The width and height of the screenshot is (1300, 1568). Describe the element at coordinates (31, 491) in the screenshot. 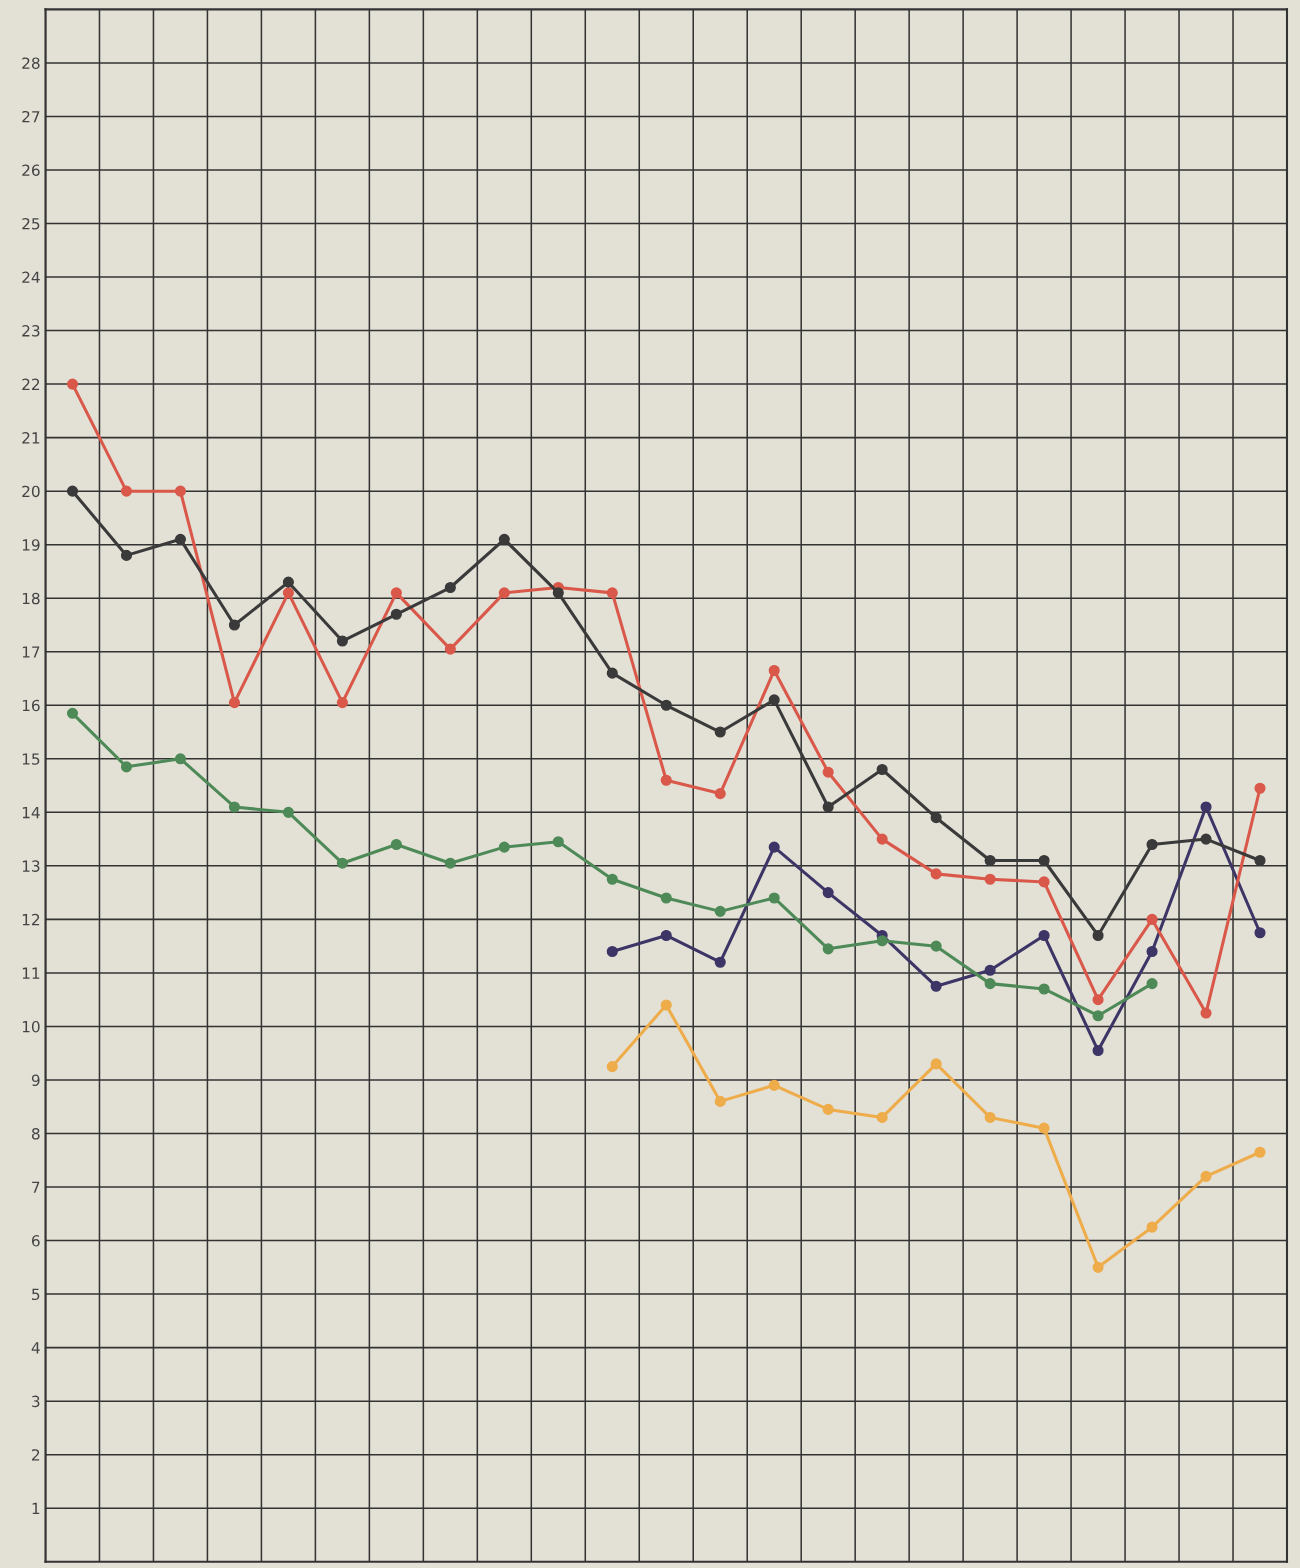

I see `y-tick-label: 20` at that location.